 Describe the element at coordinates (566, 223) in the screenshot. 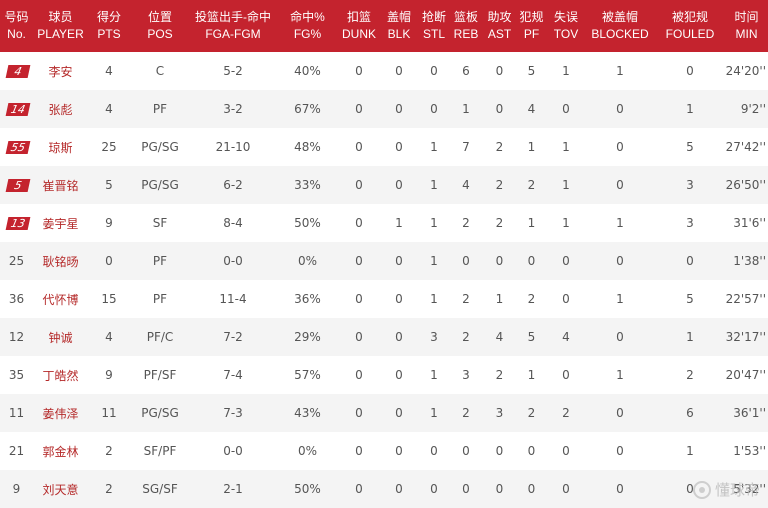

I see `cell-tov: 1` at that location.